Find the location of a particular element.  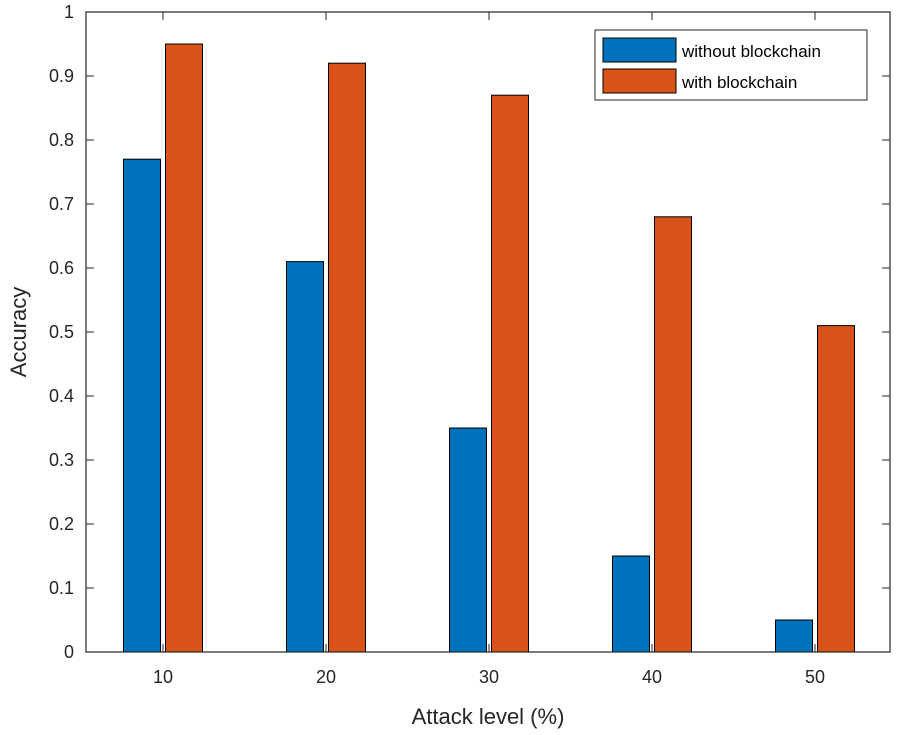

y-tick-label-0.8: 0.8 is located at coordinates (61, 140).